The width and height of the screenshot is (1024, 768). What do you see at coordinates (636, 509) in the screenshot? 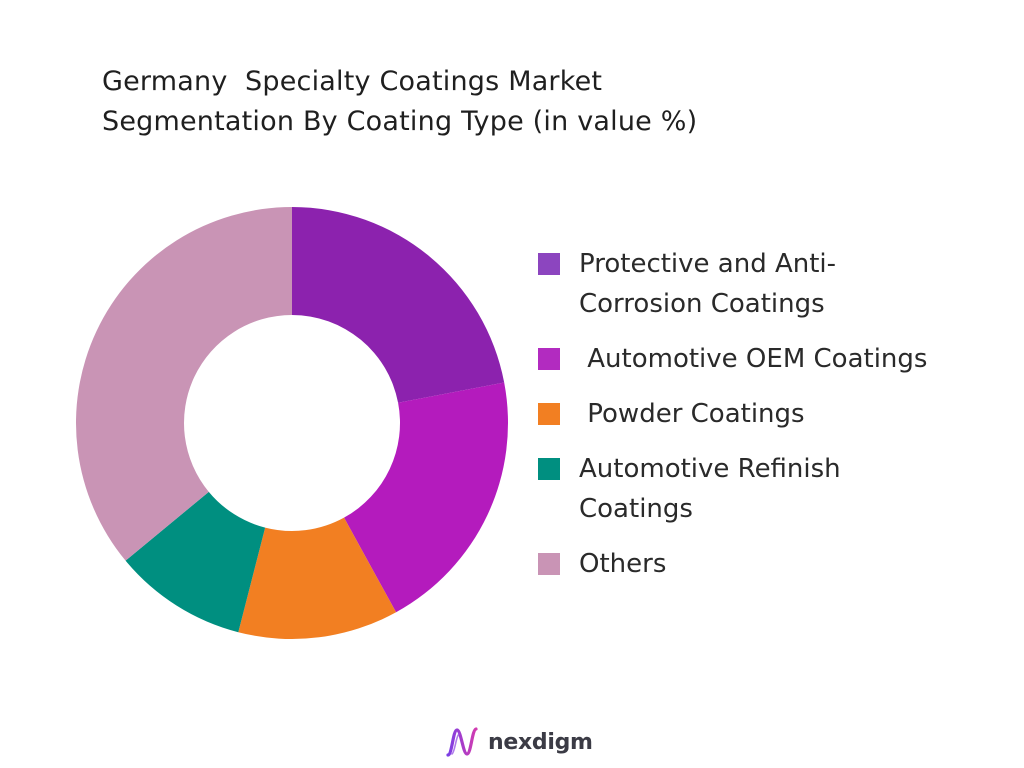
I see `legend-label: Coatings` at bounding box center [636, 509].